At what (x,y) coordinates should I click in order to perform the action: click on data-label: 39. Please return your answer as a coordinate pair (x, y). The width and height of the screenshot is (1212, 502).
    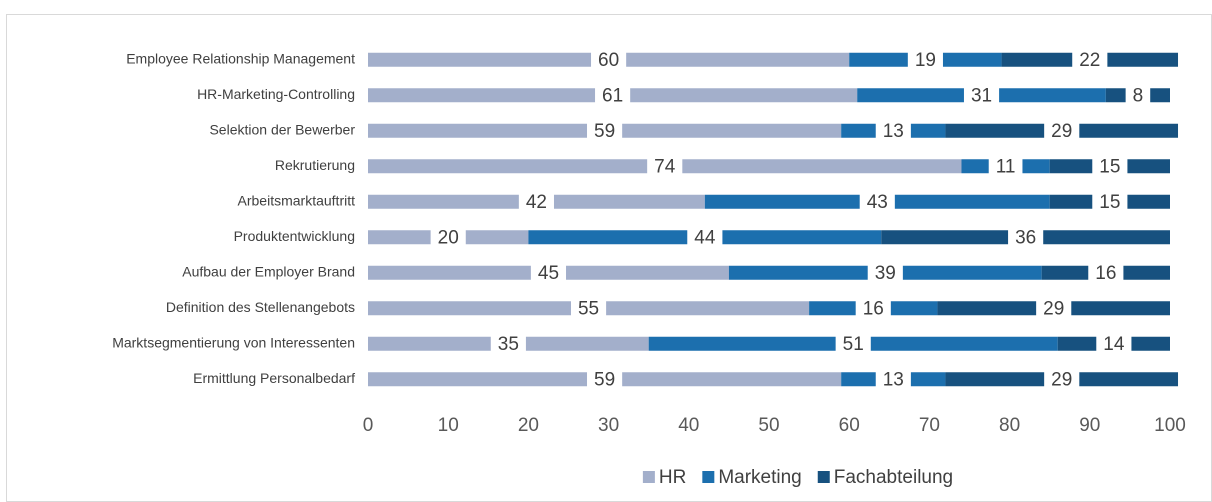
    Looking at the image, I should click on (885, 273).